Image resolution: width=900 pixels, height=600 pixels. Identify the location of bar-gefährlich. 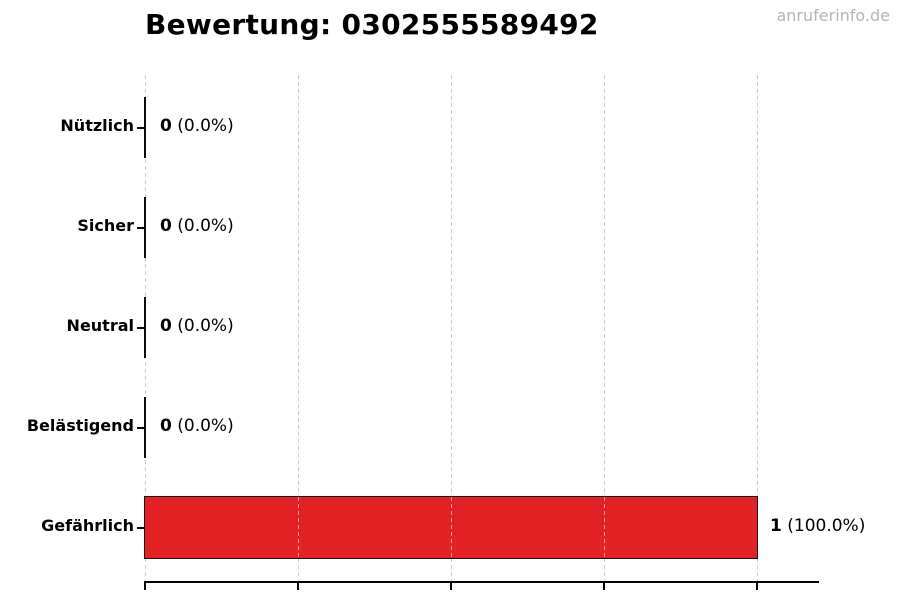
(451, 527).